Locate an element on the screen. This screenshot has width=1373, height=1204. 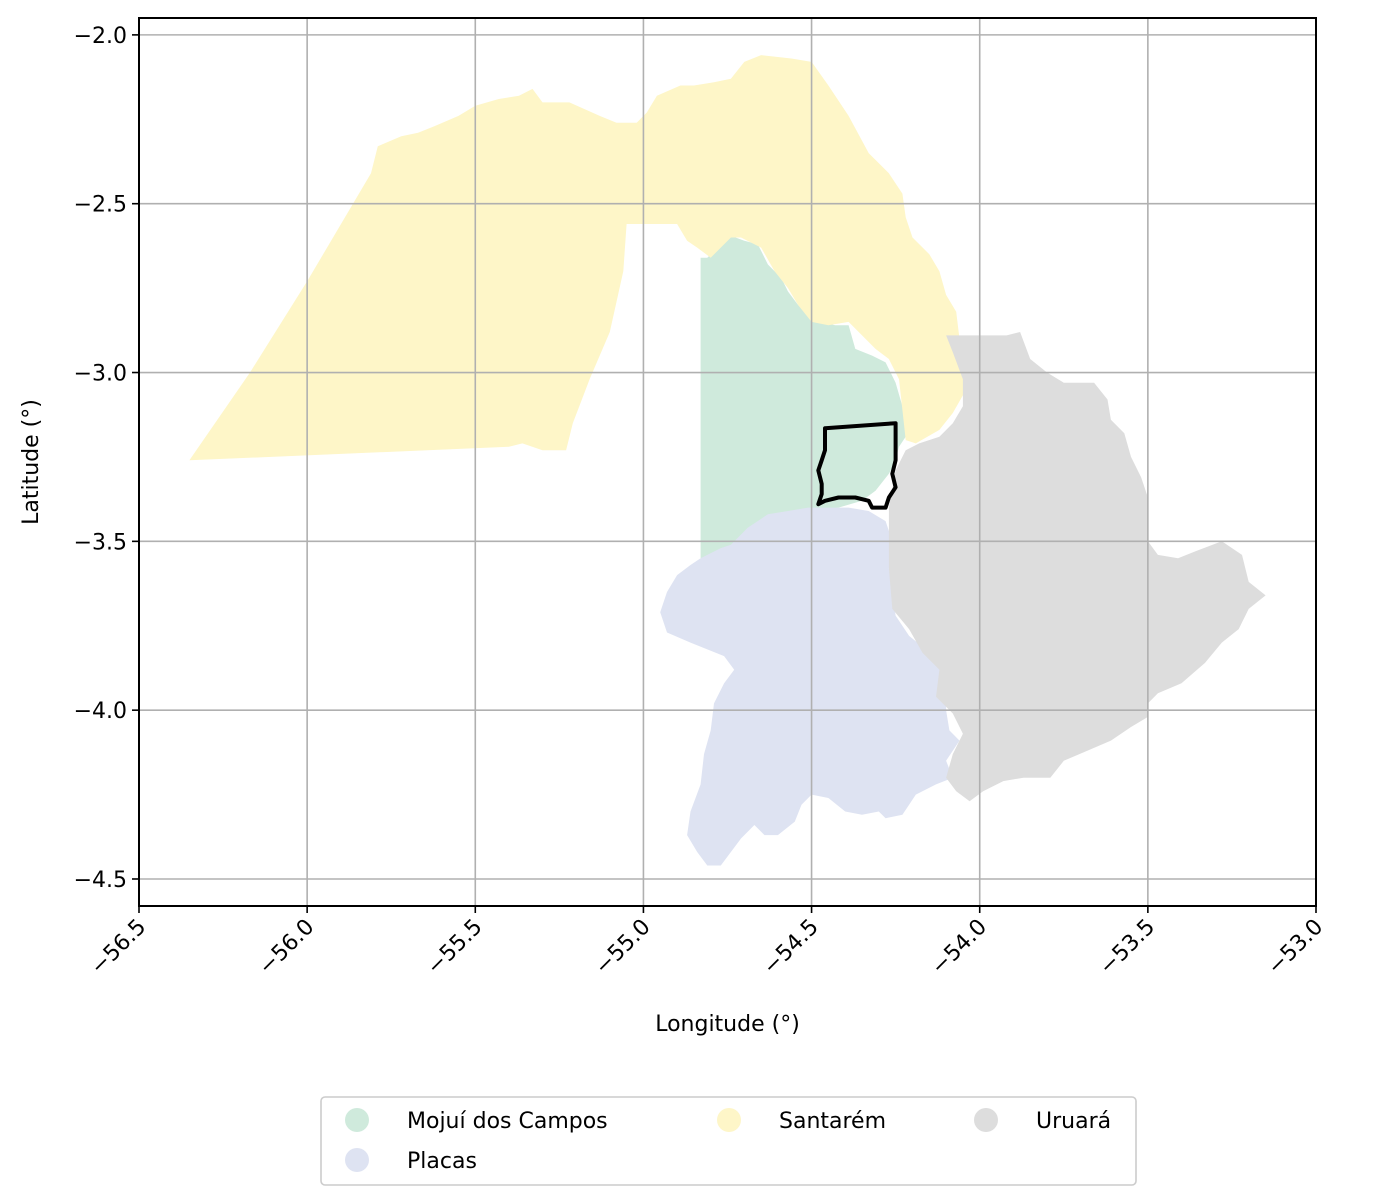
y-tick-label: −4.5 is located at coordinates (100, 880).